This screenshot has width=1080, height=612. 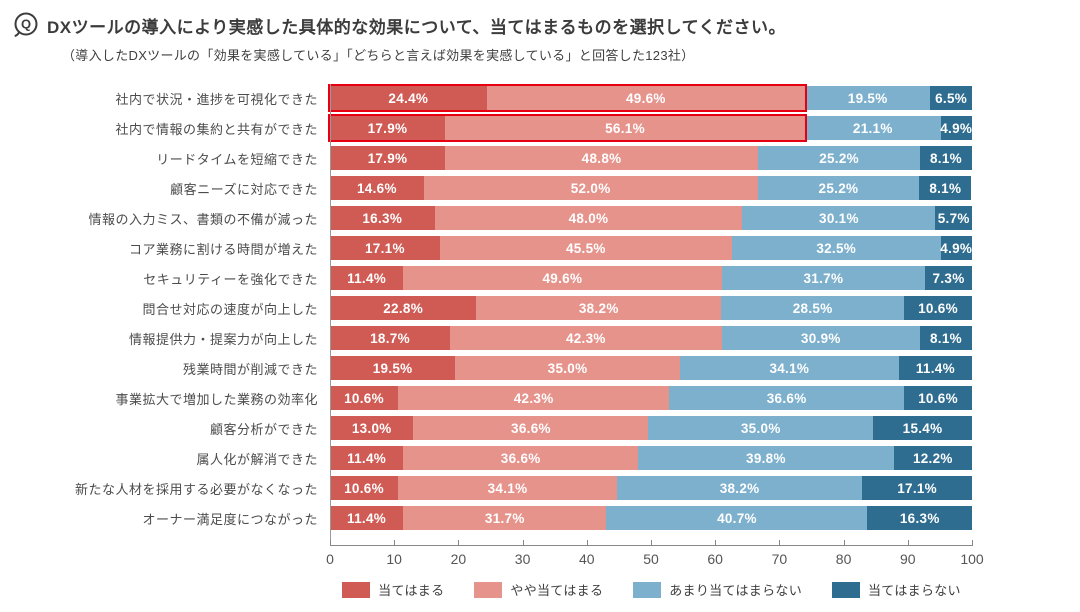 What do you see at coordinates (843, 559) in the screenshot?
I see `x-axis-tick-label: 80` at bounding box center [843, 559].